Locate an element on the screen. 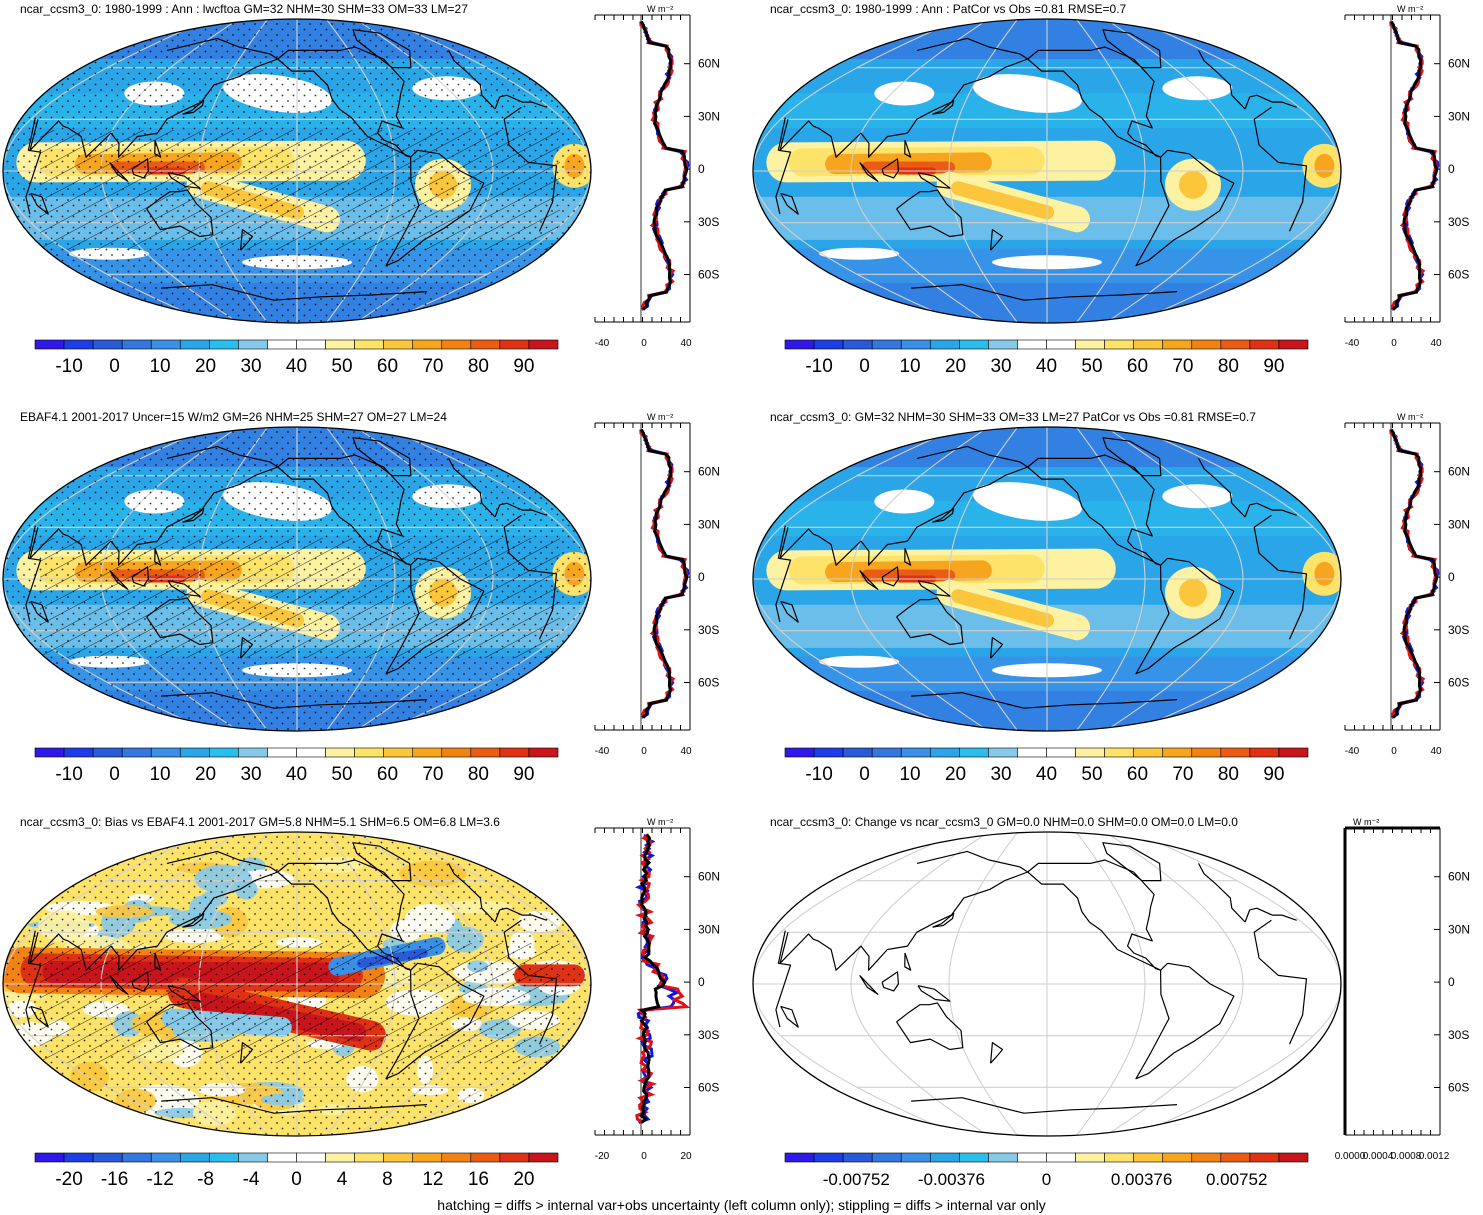 The height and width of the screenshot is (1215, 1483). colorbar-label: 0 is located at coordinates (864, 366).